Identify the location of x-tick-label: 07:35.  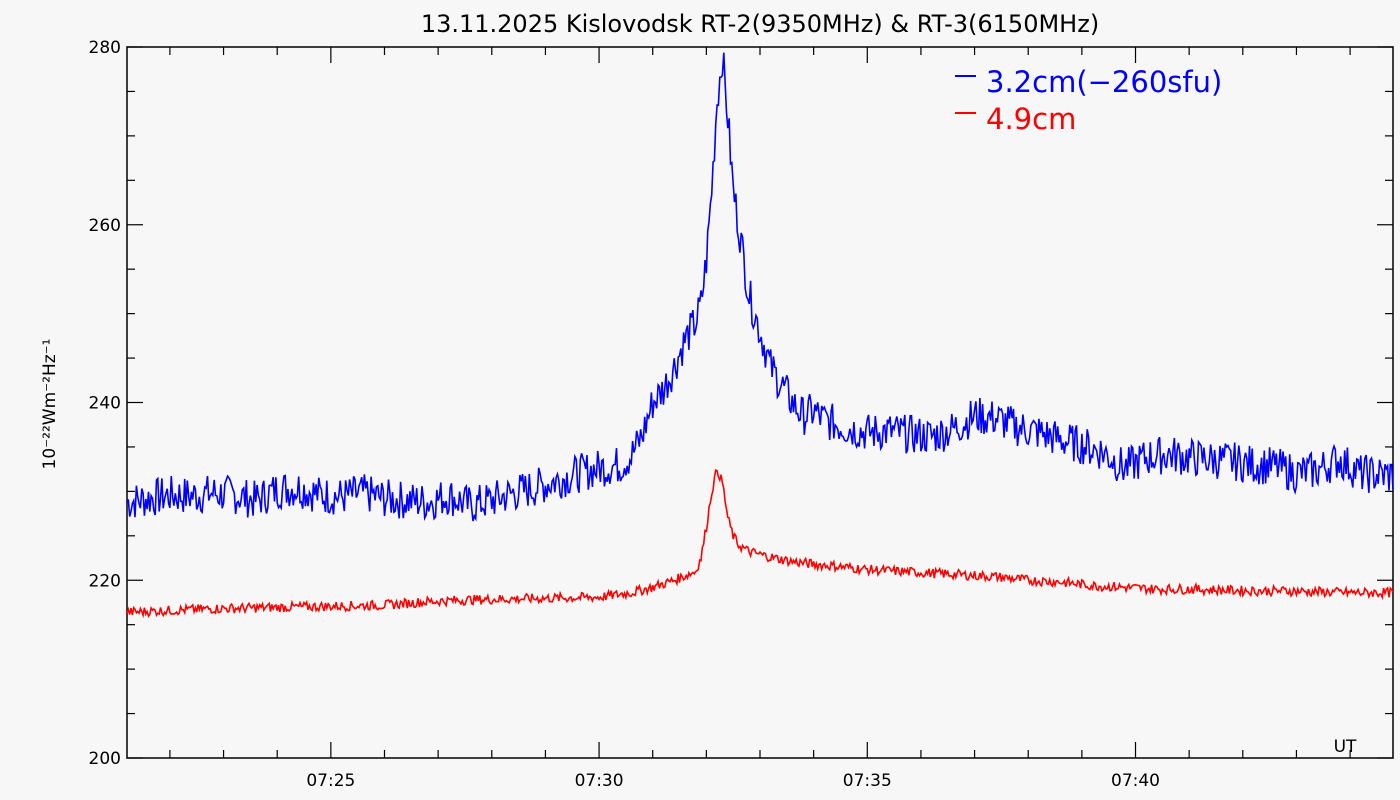
(867, 781).